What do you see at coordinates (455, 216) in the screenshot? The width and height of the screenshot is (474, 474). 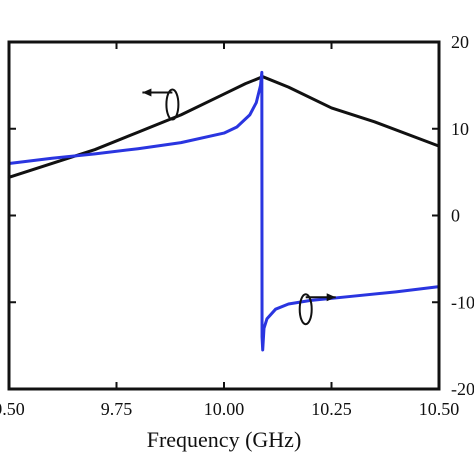 I see `y2-tick-label: 0` at bounding box center [455, 216].